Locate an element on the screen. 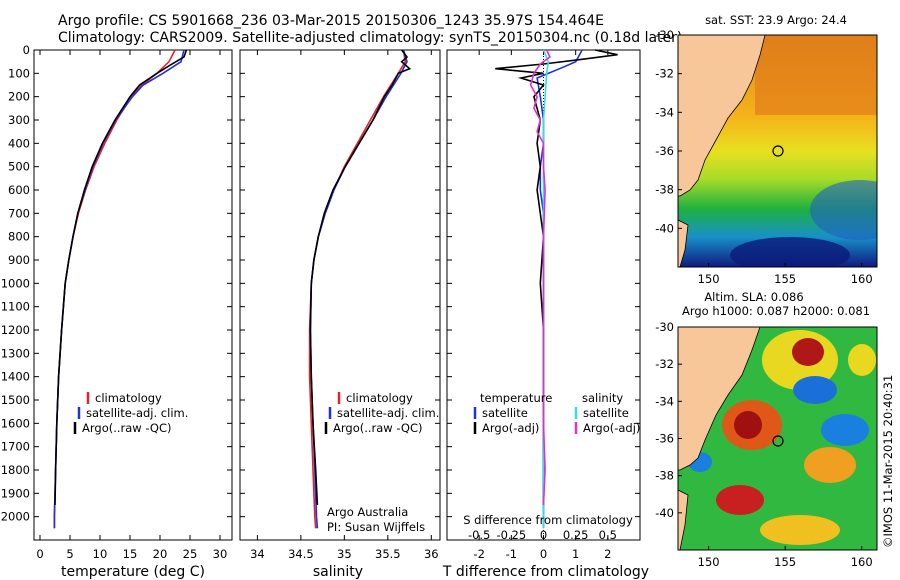 This screenshot has width=900, height=580. sst-cool-patch is located at coordinates (843, 210).